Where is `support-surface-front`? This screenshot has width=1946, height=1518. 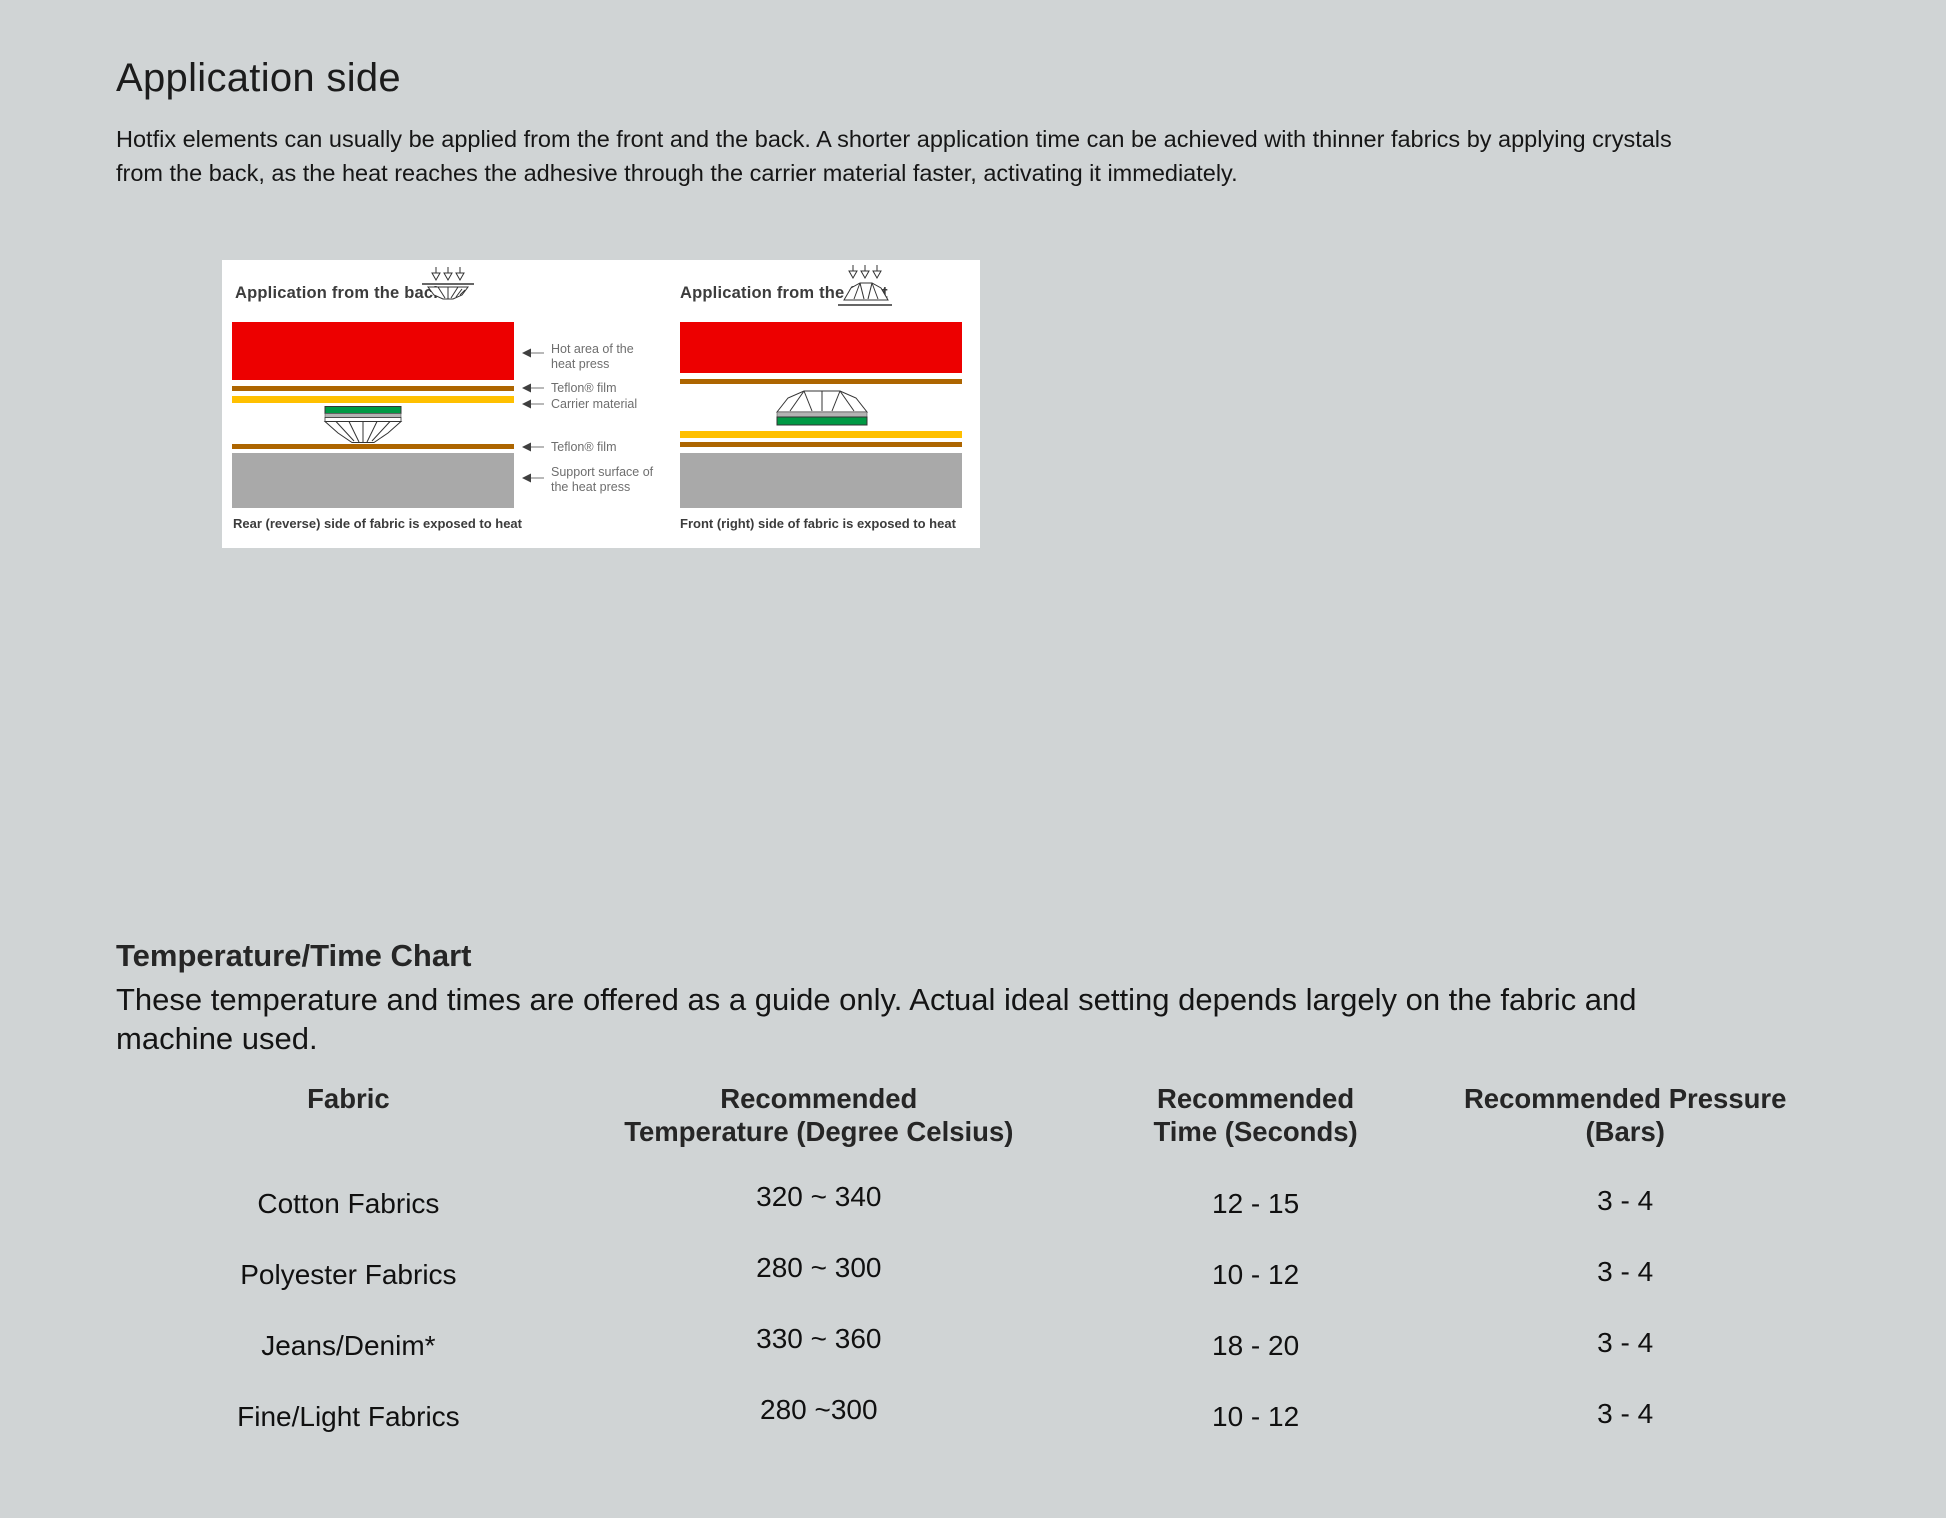 support-surface-front is located at coordinates (821, 480).